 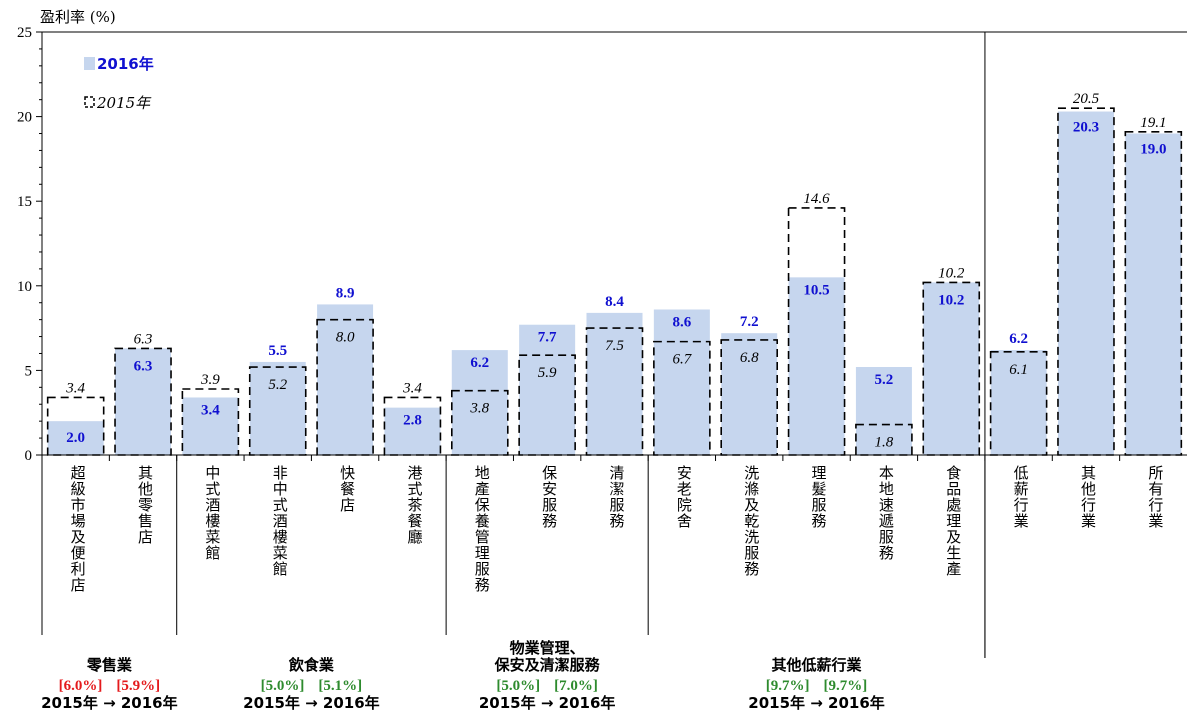 What do you see at coordinates (817, 686) in the screenshot?
I see `group-rates: [9.7%] [9.7%]` at bounding box center [817, 686].